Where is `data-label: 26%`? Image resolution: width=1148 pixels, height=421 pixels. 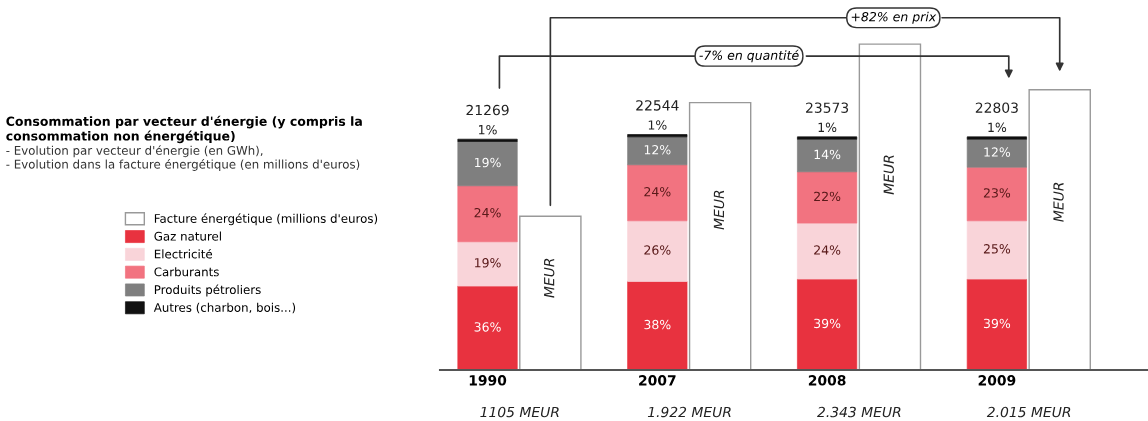 data-label: 26% is located at coordinates (657, 250).